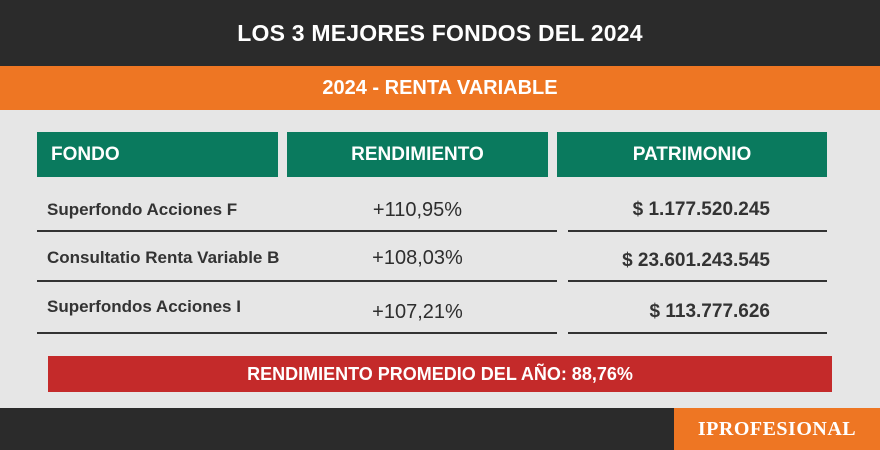 This screenshot has width=880, height=450. I want to click on row-1-fondo: Superfondo Acciones F, so click(142, 209).